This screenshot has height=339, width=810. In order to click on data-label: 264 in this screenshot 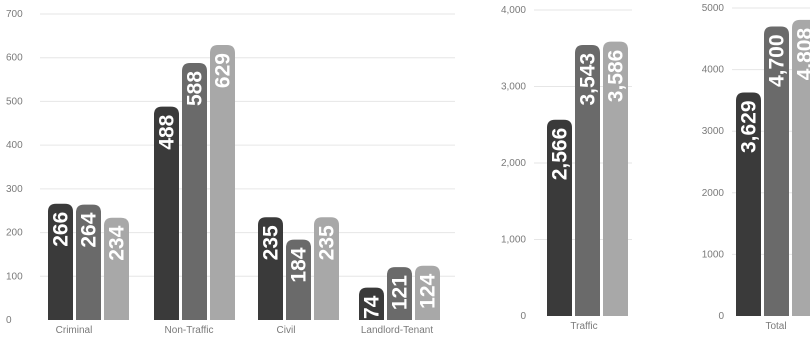, I will do `click(89, 229)`.